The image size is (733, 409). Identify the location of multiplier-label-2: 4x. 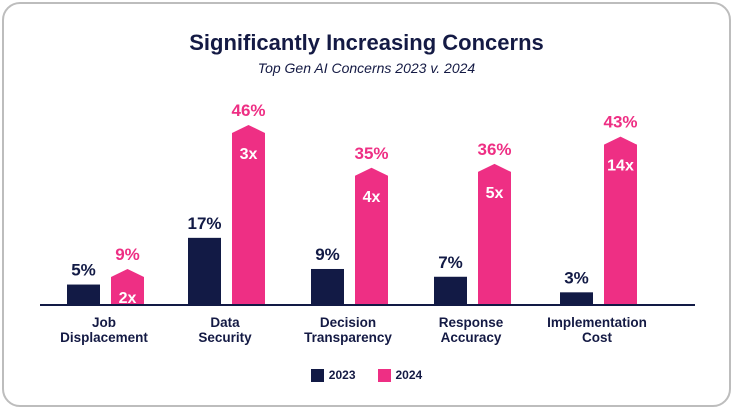
(372, 197).